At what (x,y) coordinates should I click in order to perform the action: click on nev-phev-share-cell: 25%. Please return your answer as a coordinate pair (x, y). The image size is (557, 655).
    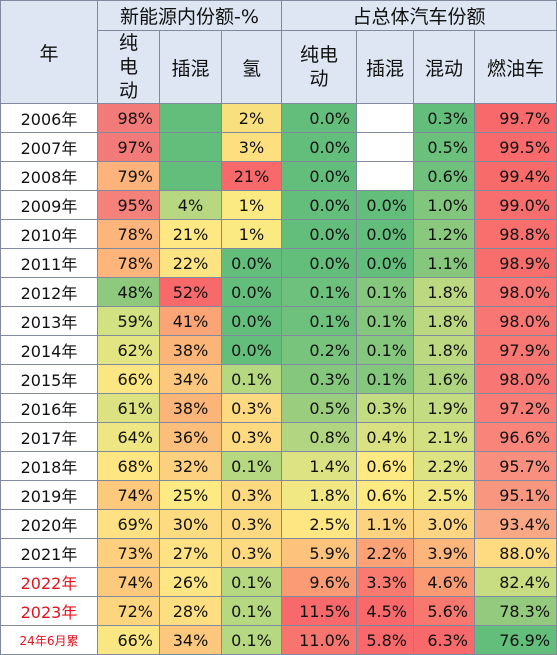
    Looking at the image, I should click on (190, 495).